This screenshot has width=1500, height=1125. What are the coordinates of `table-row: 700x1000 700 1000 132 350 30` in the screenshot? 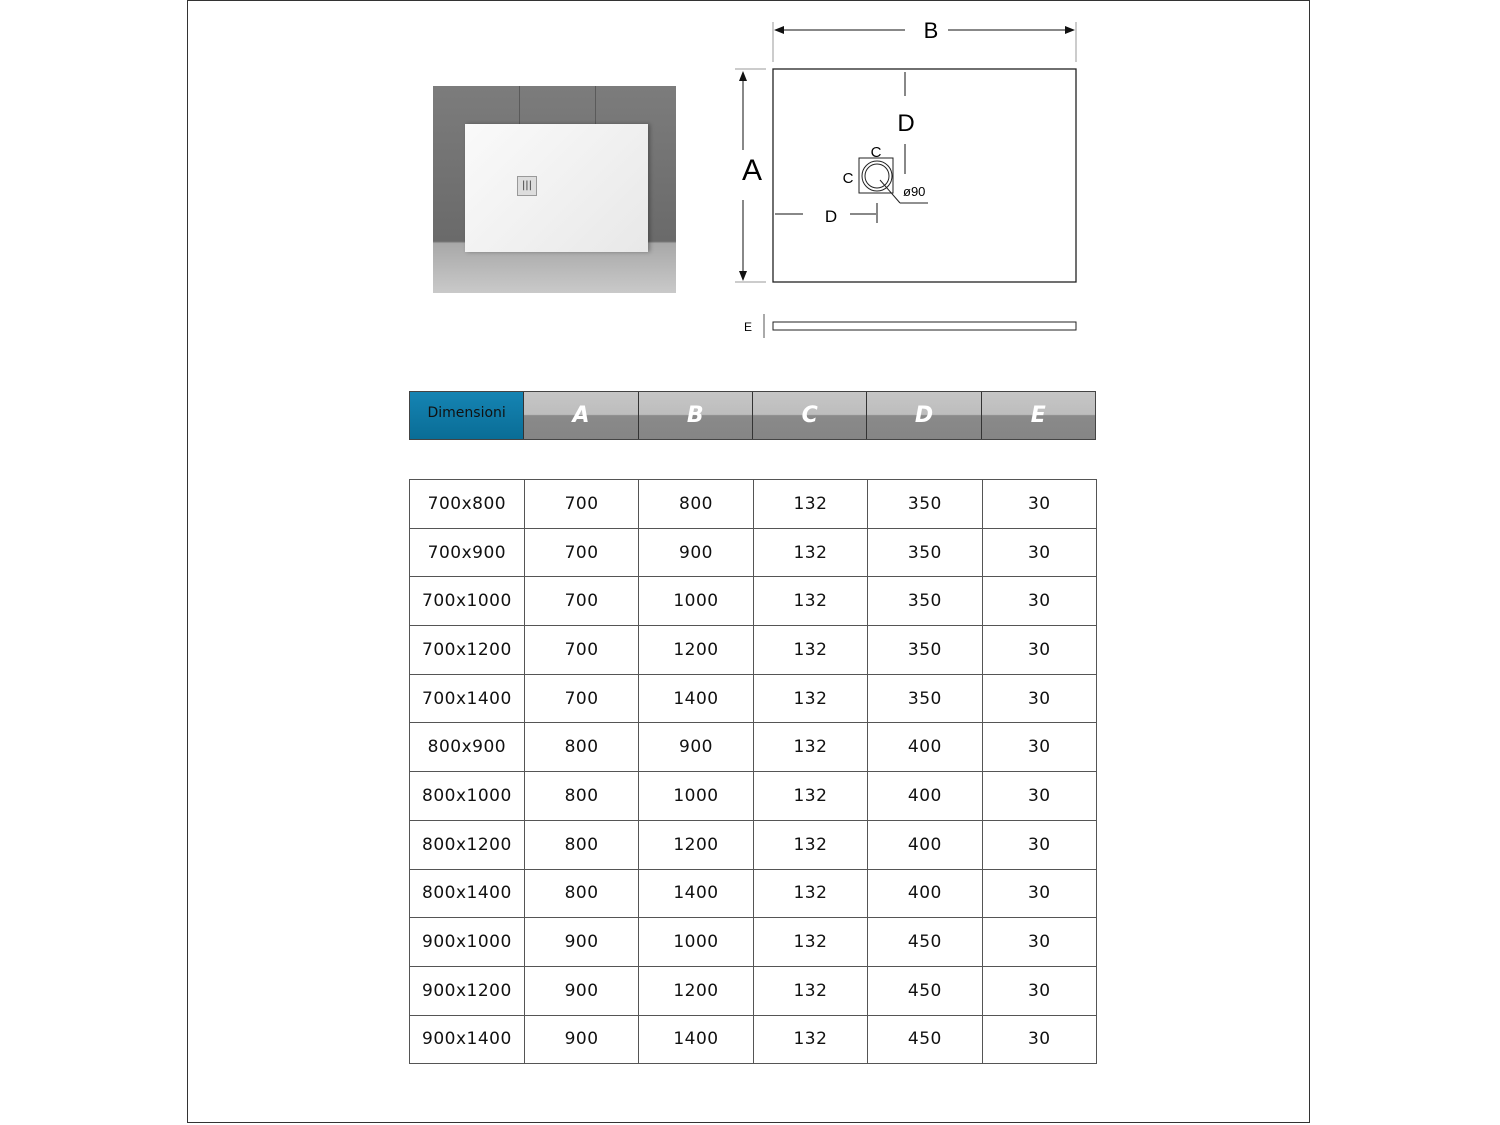 It's located at (753, 601).